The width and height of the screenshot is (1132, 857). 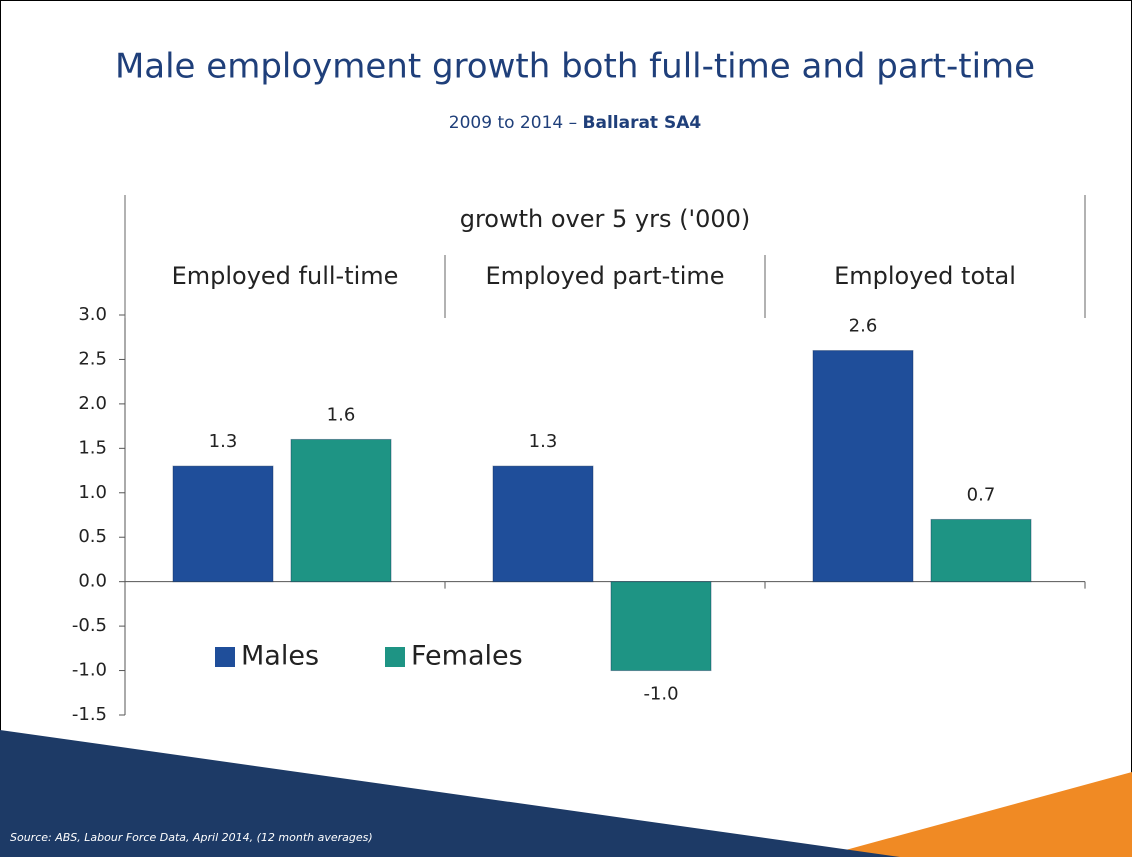 I want to click on value-label: 2.6, so click(x=863, y=326).